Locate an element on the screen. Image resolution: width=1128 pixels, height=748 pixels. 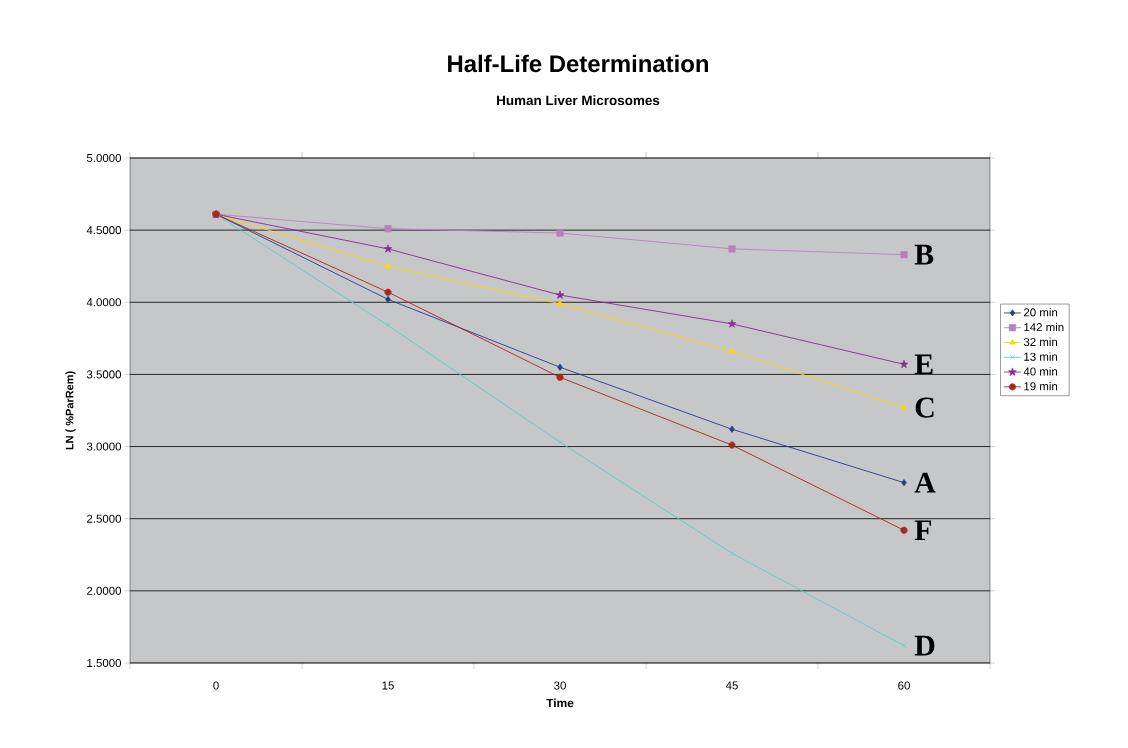
y-tick-label: 2.0000 is located at coordinates (104, 590).